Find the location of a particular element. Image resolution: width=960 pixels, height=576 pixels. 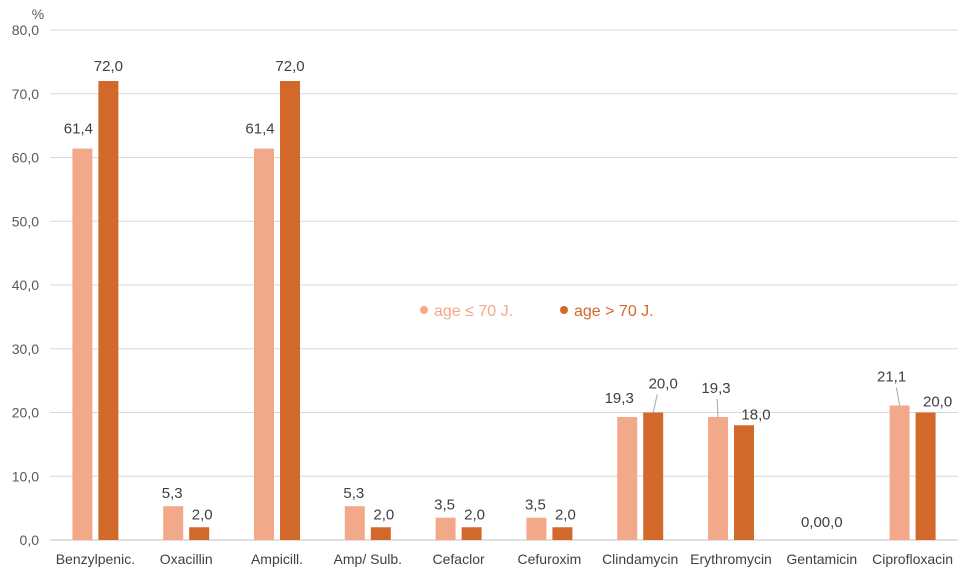

x-category-label: Gentamicin is located at coordinates (821, 559).